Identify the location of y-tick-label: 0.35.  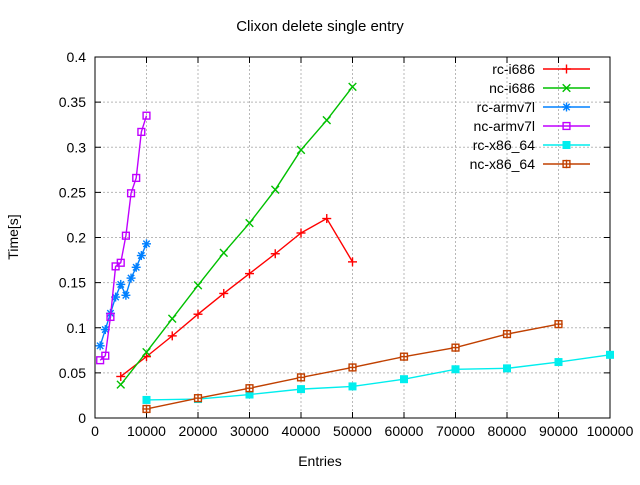
(72, 102).